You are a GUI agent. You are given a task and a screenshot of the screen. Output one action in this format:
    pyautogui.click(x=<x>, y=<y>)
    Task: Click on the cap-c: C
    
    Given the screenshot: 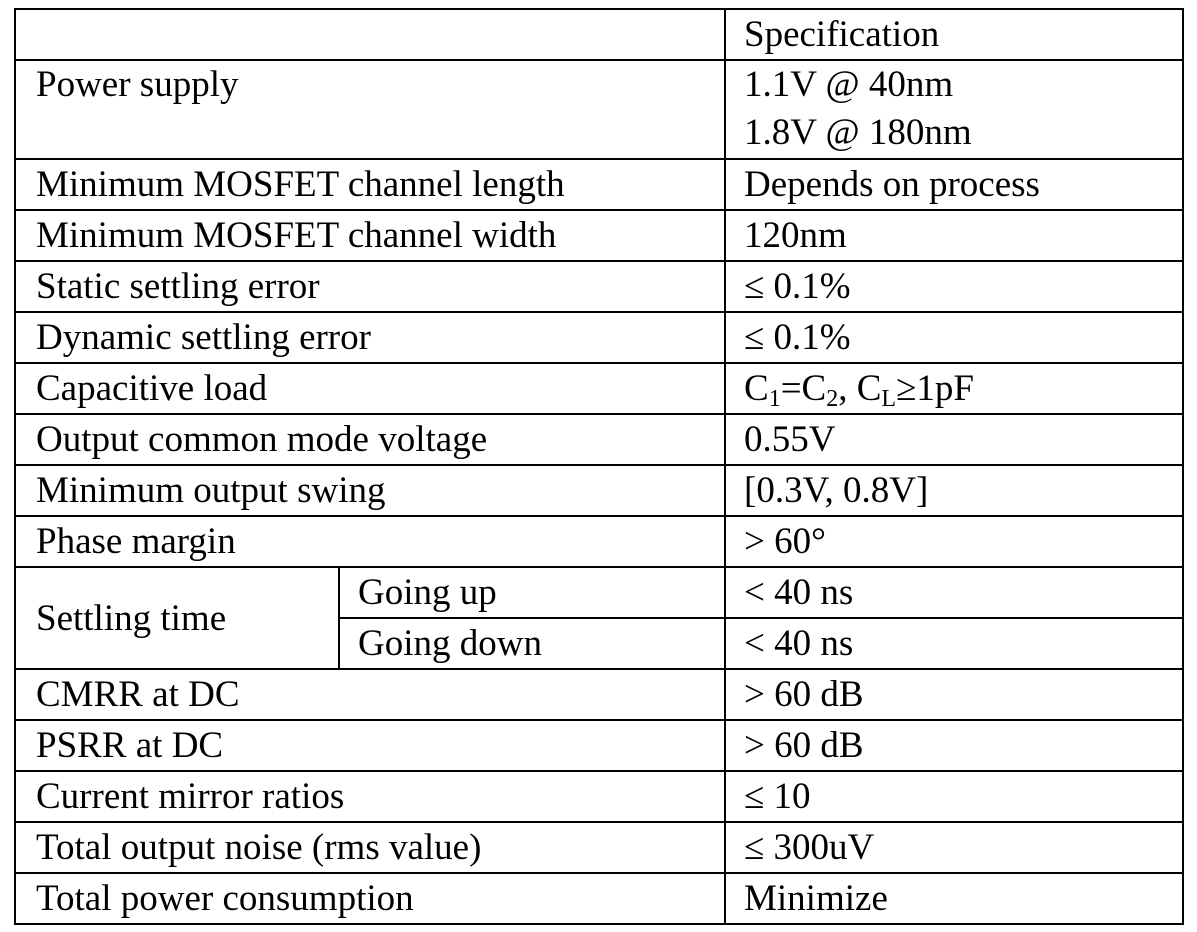 What is the action you would take?
    pyautogui.click(x=756, y=388)
    